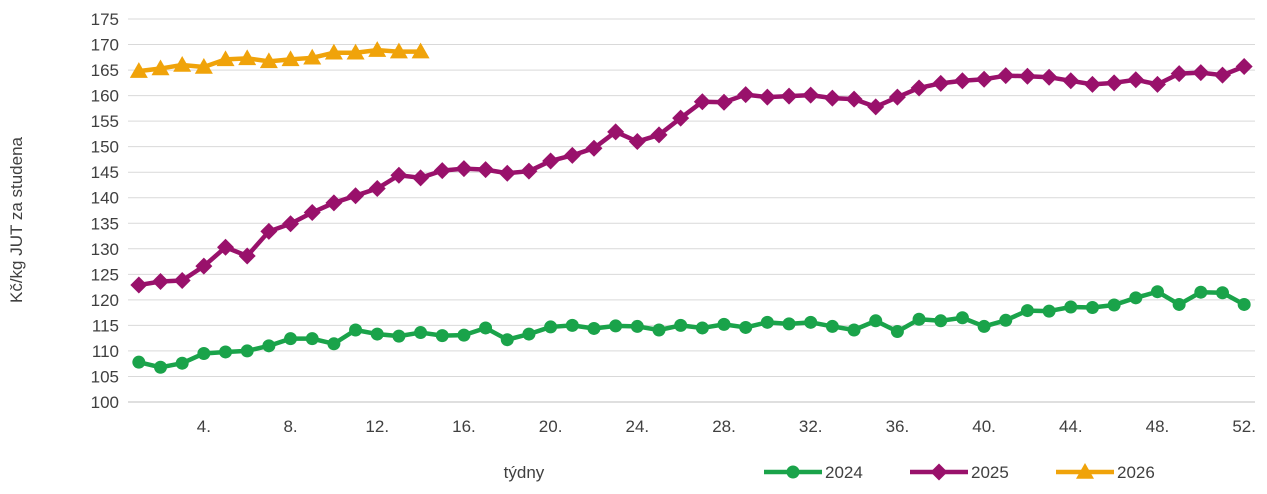  Describe the element at coordinates (204, 426) in the screenshot. I see `x-tick-label: 4.` at that location.